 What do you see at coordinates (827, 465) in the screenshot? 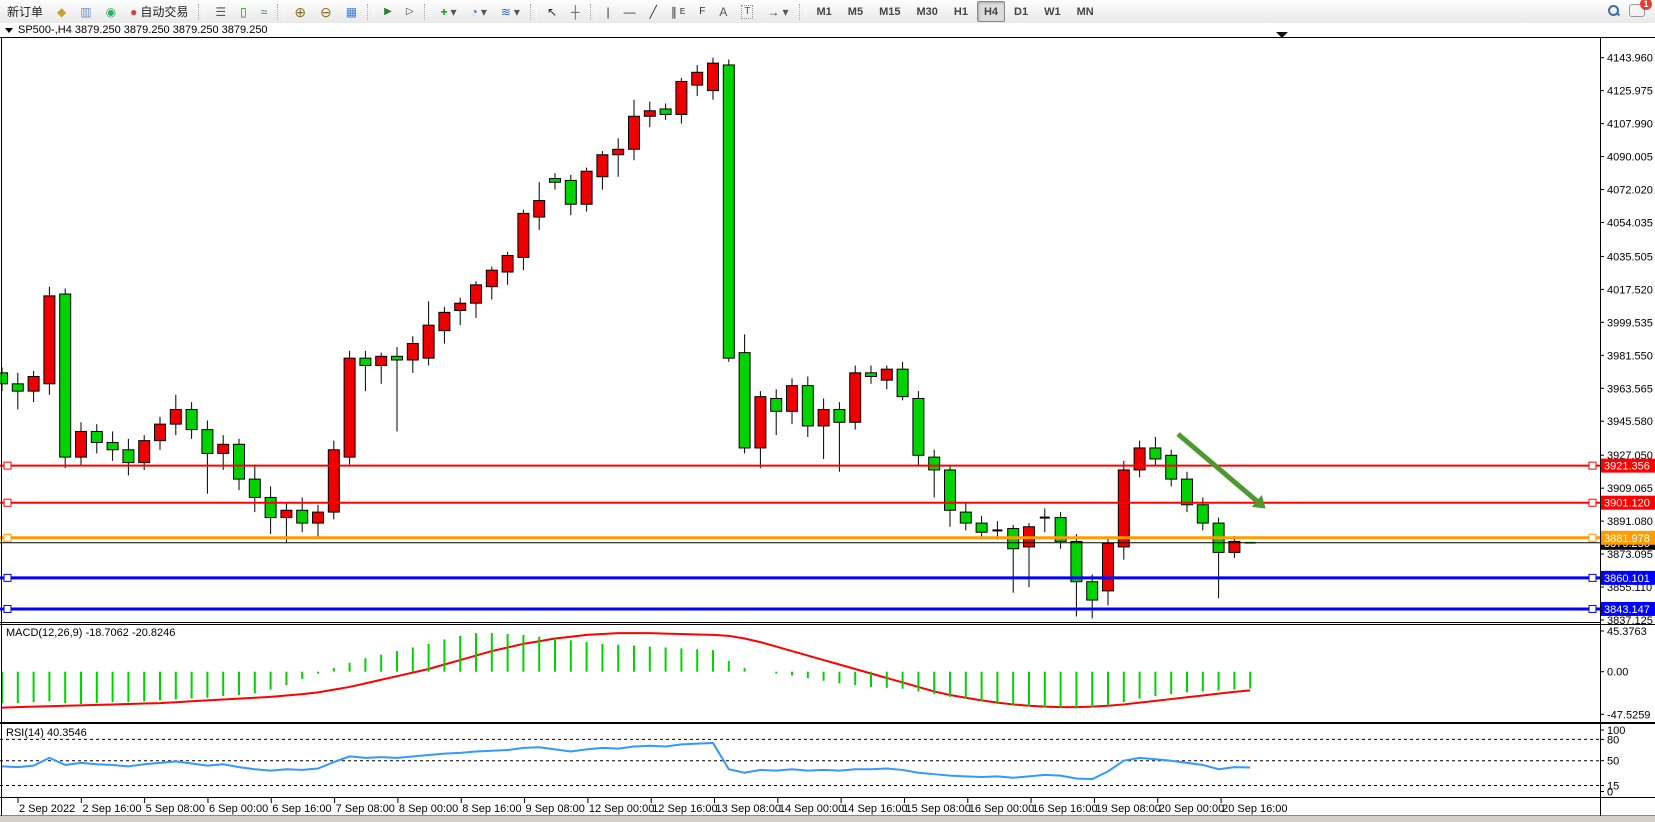
I see `horizontal-line-3921.356: 3921.356` at bounding box center [827, 465].